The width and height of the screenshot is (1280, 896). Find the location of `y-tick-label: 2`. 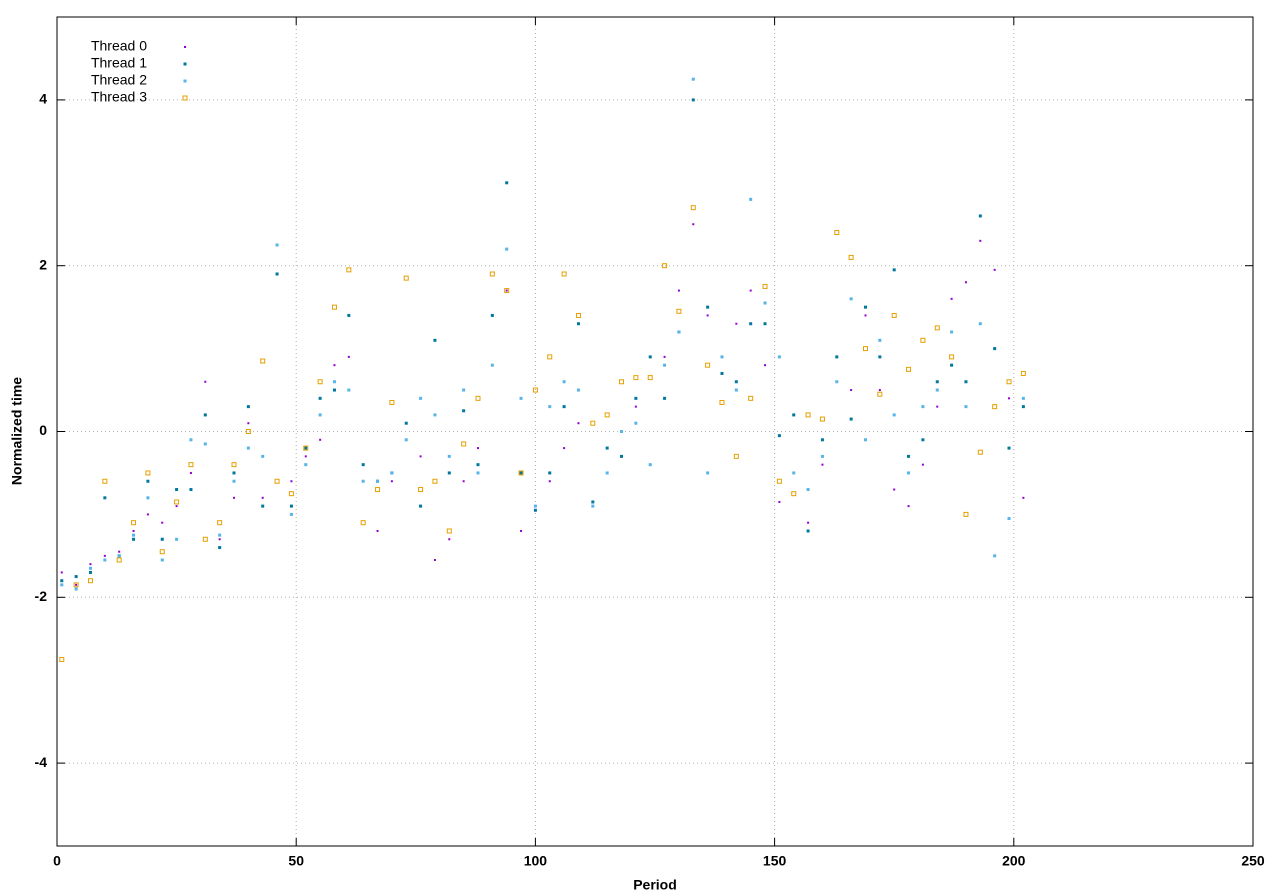

y-tick-label: 2 is located at coordinates (43, 264).